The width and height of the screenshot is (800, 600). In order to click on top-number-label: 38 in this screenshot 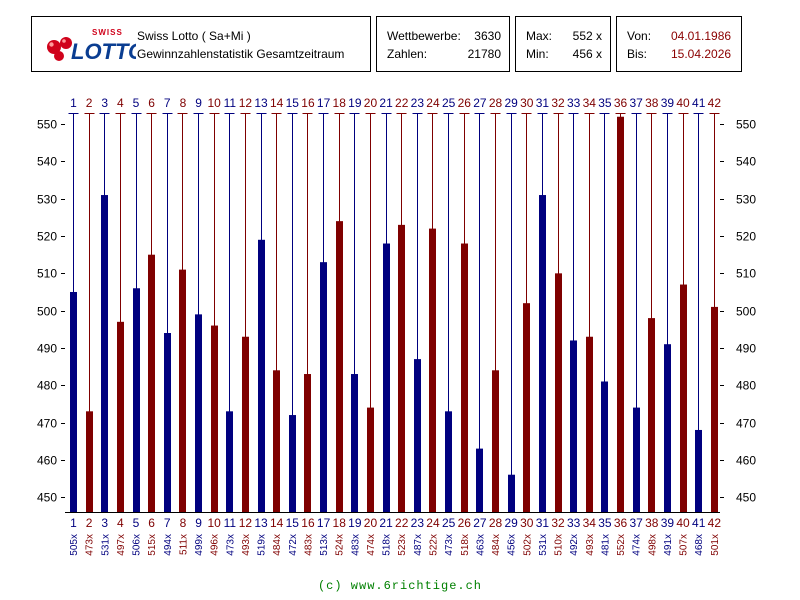, I will do `click(652, 103)`.